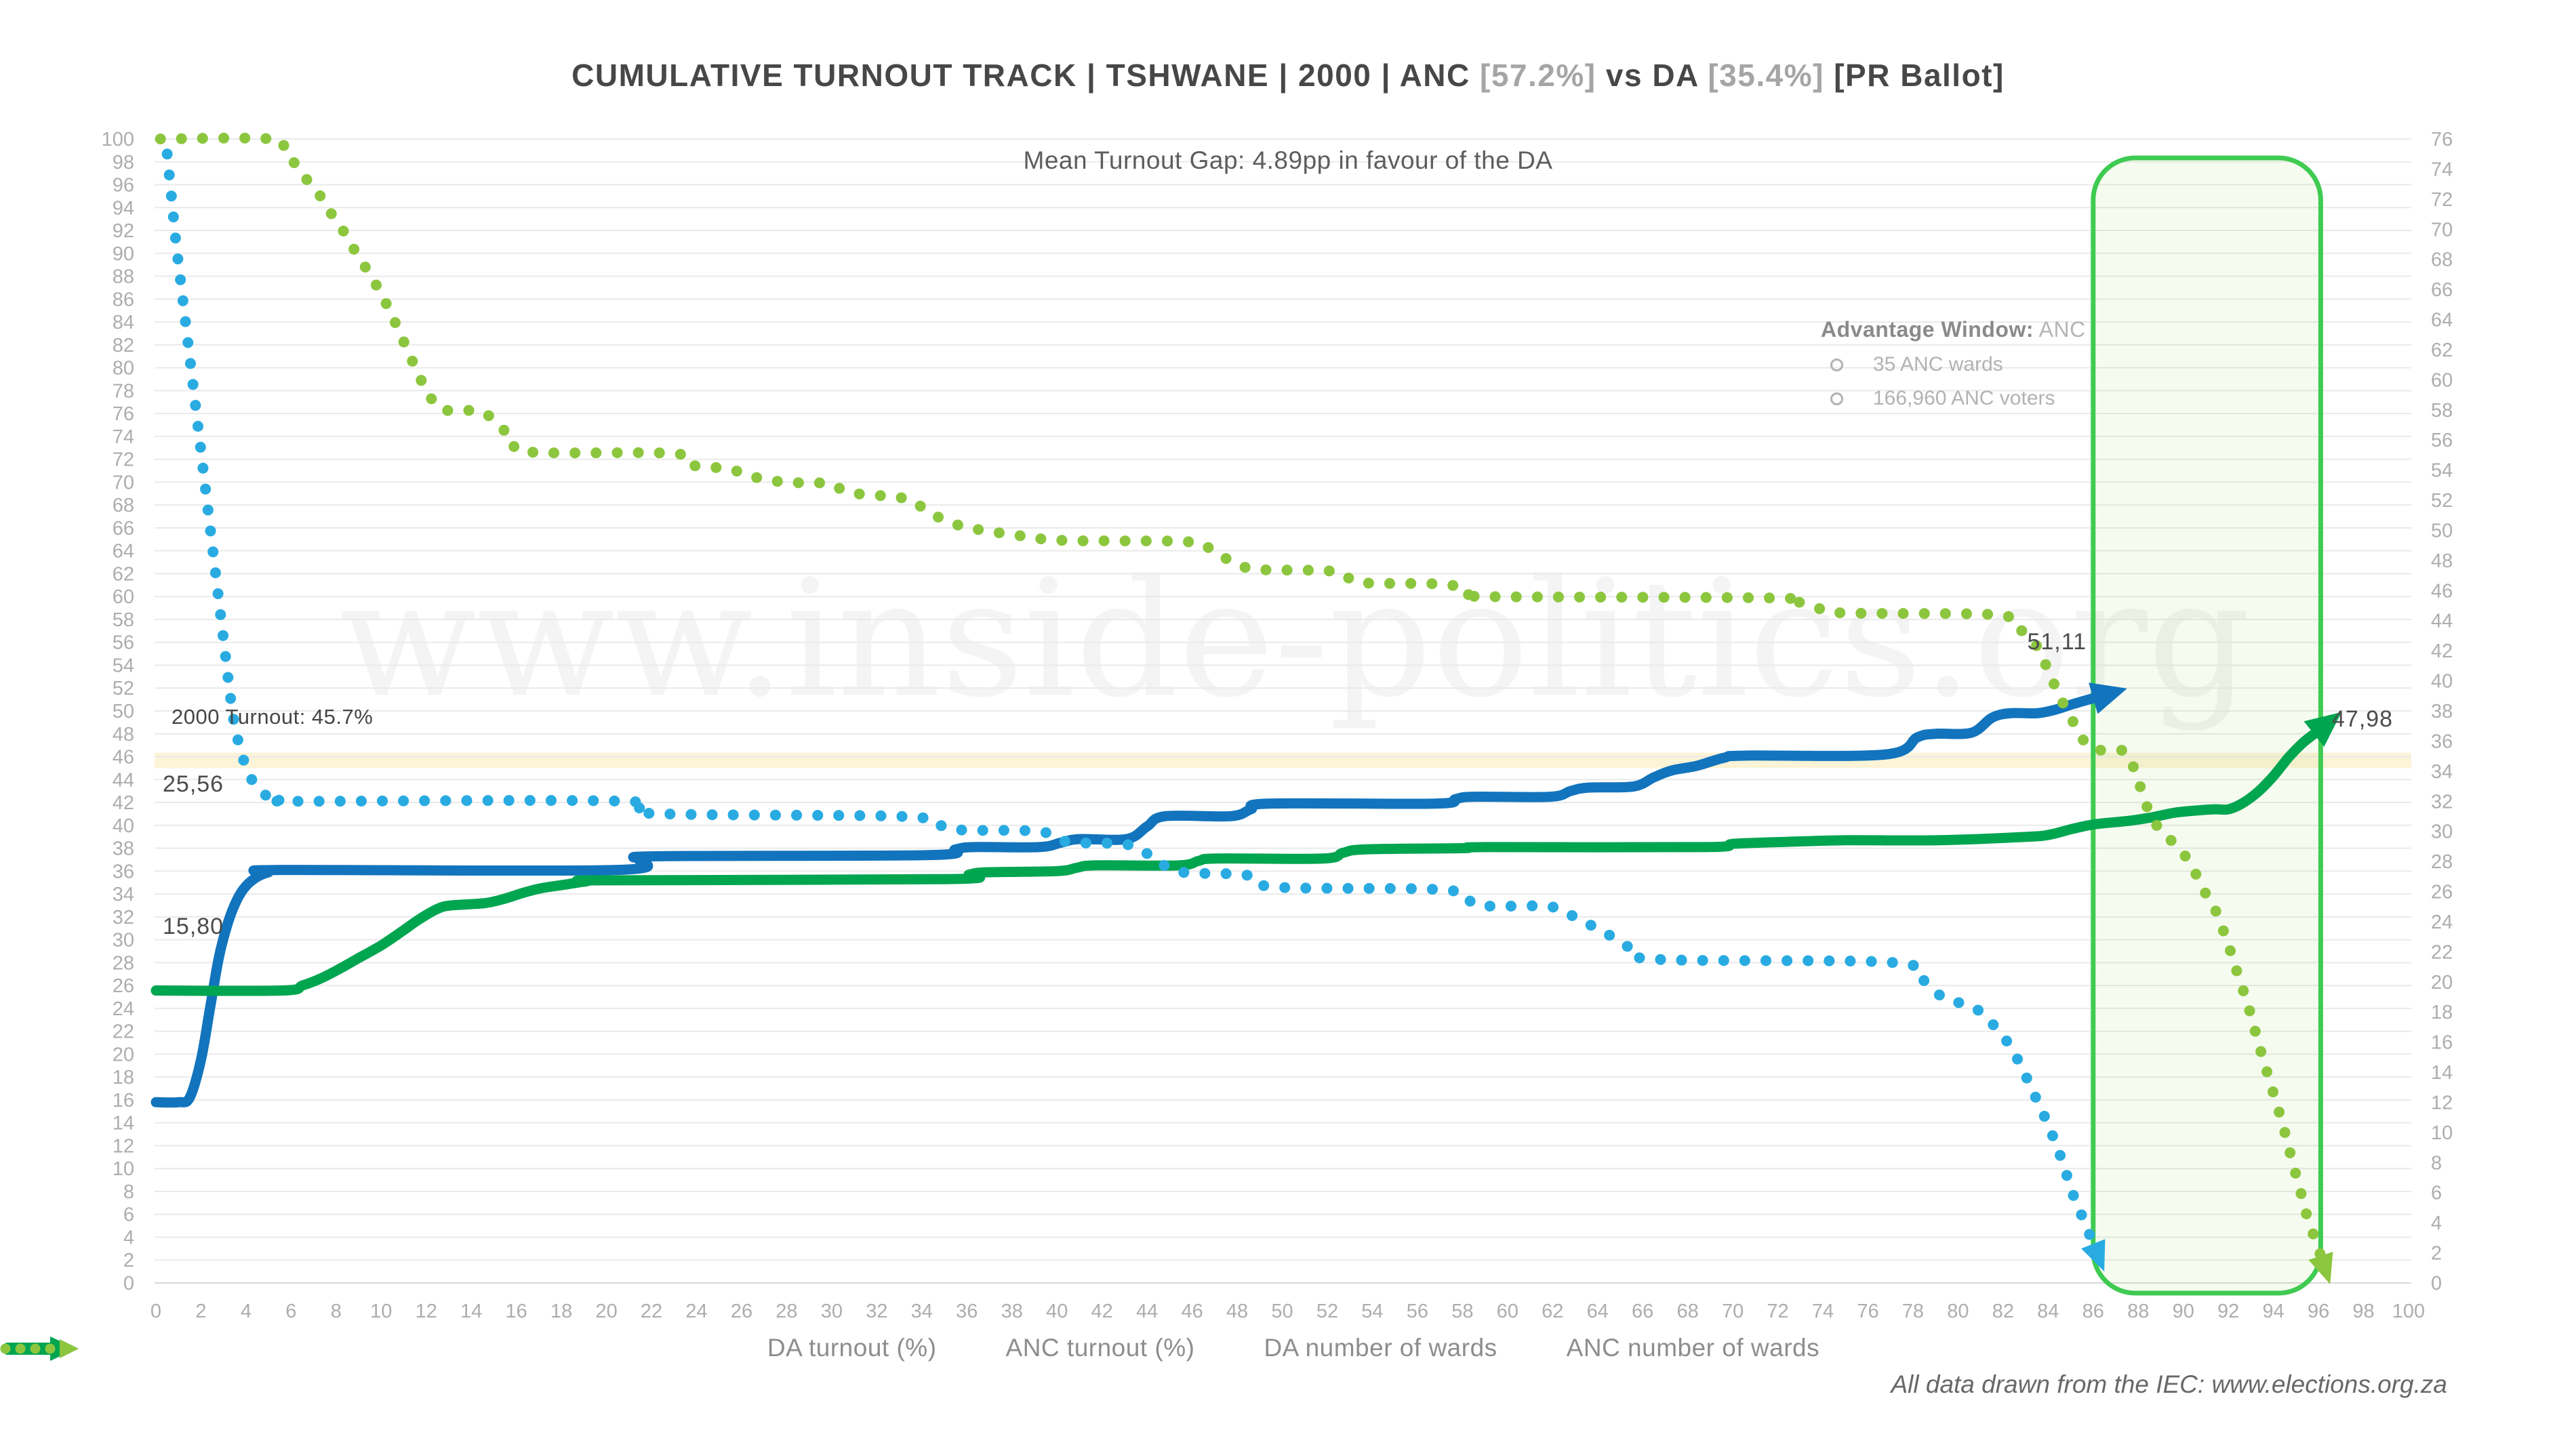 This screenshot has height=1449, width=2576. Describe the element at coordinates (123, 1124) in the screenshot. I see `y-left-tick-label: 14` at that location.